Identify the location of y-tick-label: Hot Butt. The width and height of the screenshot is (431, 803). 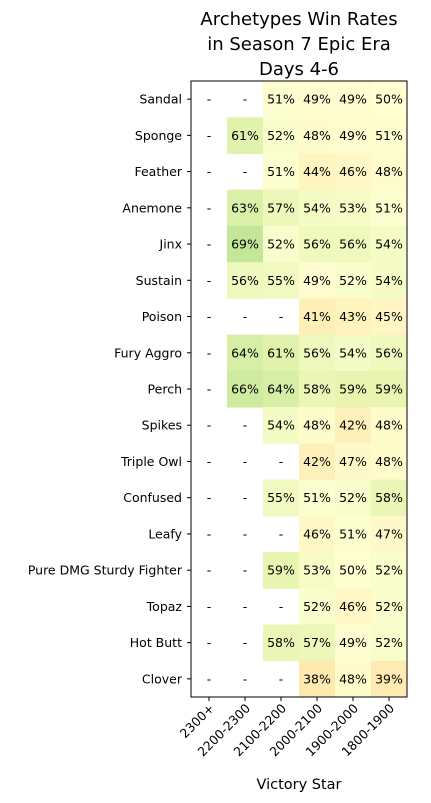
(156, 642).